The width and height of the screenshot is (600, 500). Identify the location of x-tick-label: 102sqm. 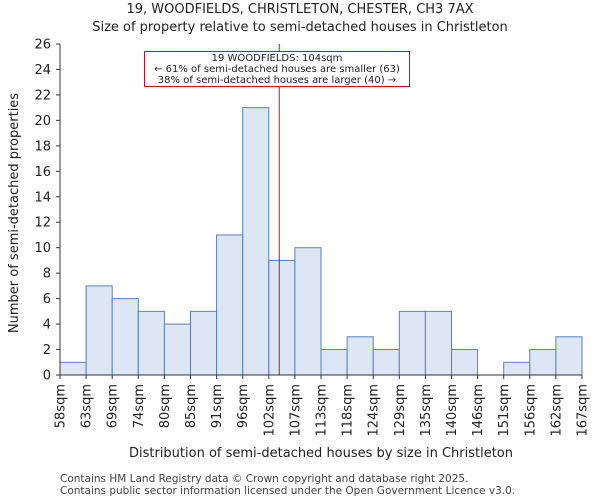
(269, 410).